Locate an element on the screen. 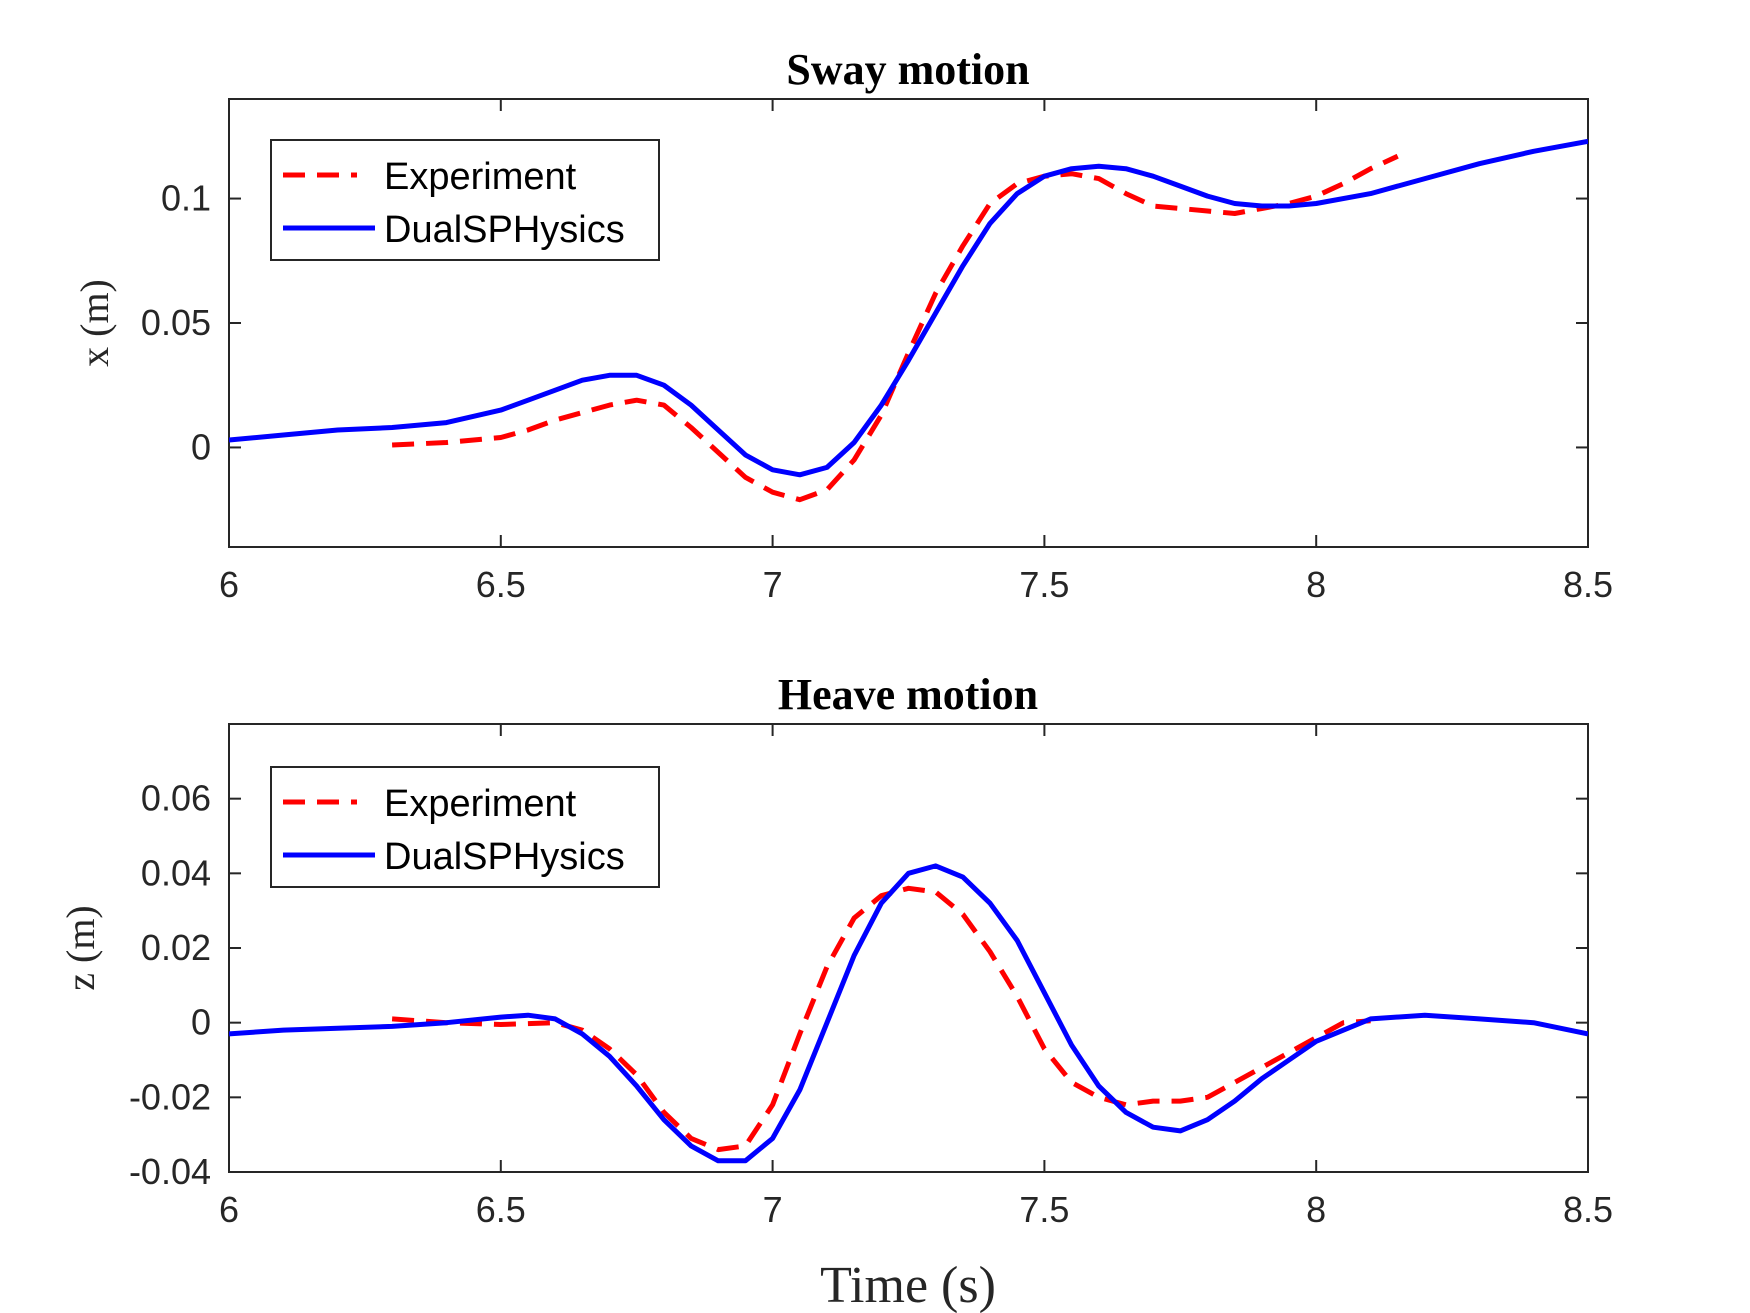 This screenshot has height=1313, width=1750. sway-y-tick-label: 0.05 is located at coordinates (176, 322).